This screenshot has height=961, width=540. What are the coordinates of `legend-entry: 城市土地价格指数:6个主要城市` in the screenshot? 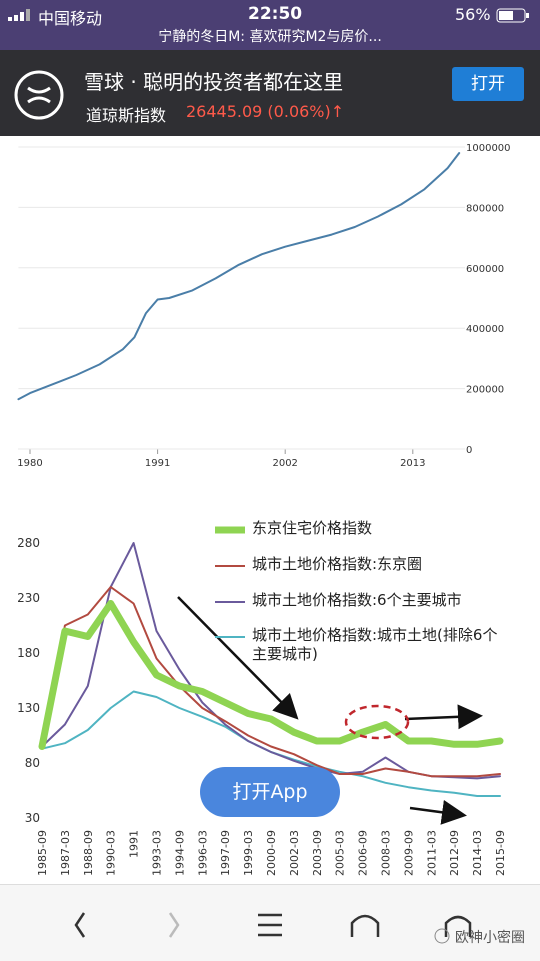 It's located at (357, 600).